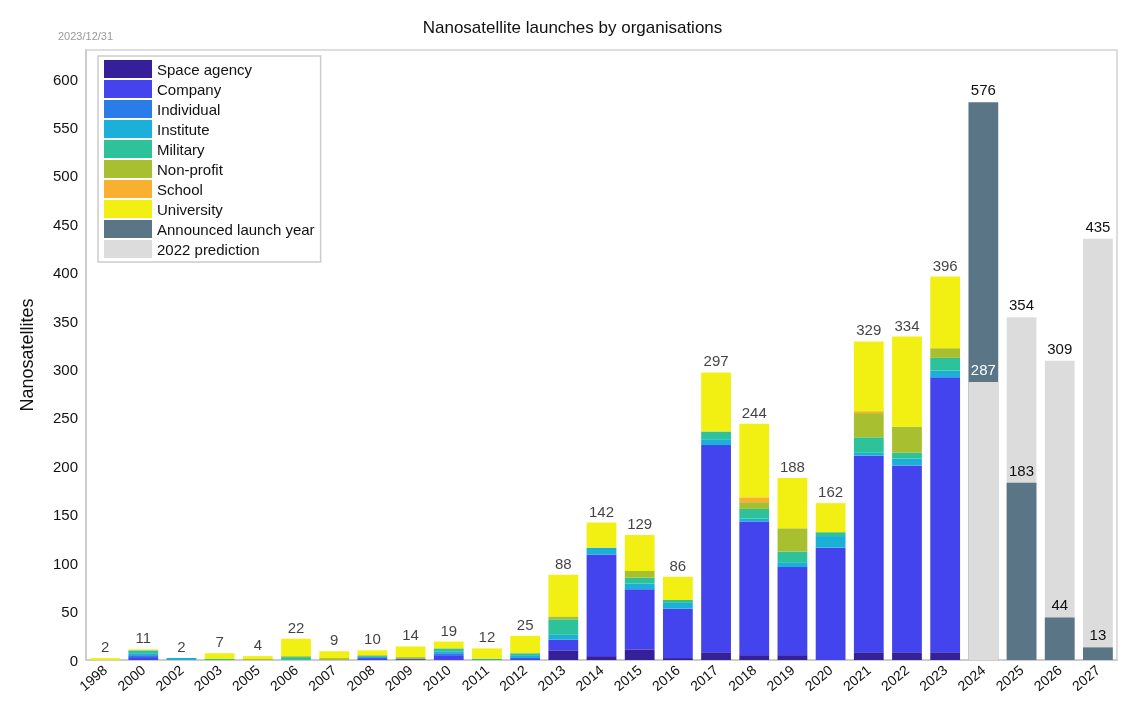 This screenshot has width=1145, height=720. I want to click on y-tick-label: 450, so click(65, 224).